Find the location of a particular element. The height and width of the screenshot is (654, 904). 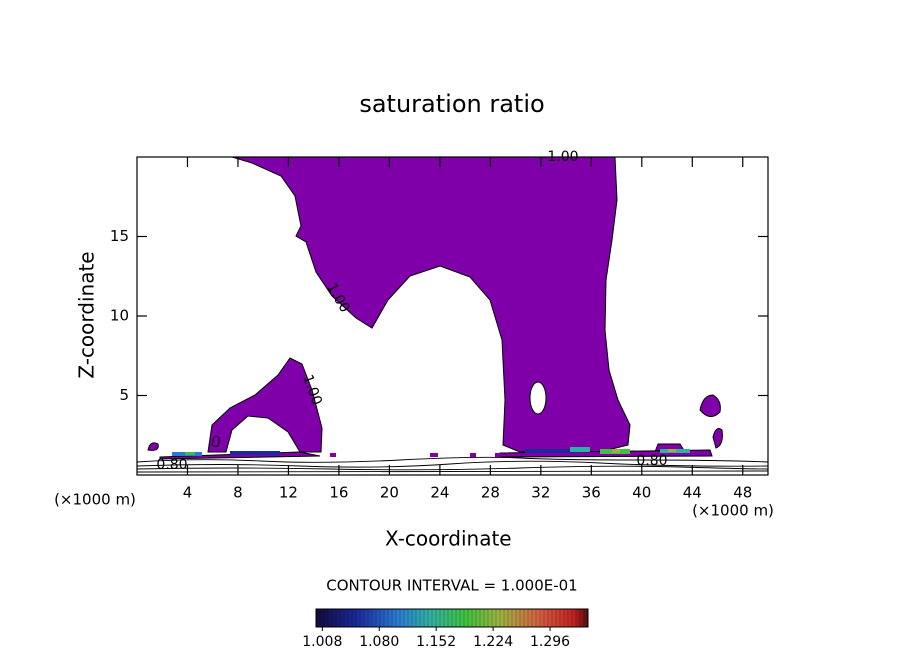

y-tick-label: 15 is located at coordinates (119, 236).